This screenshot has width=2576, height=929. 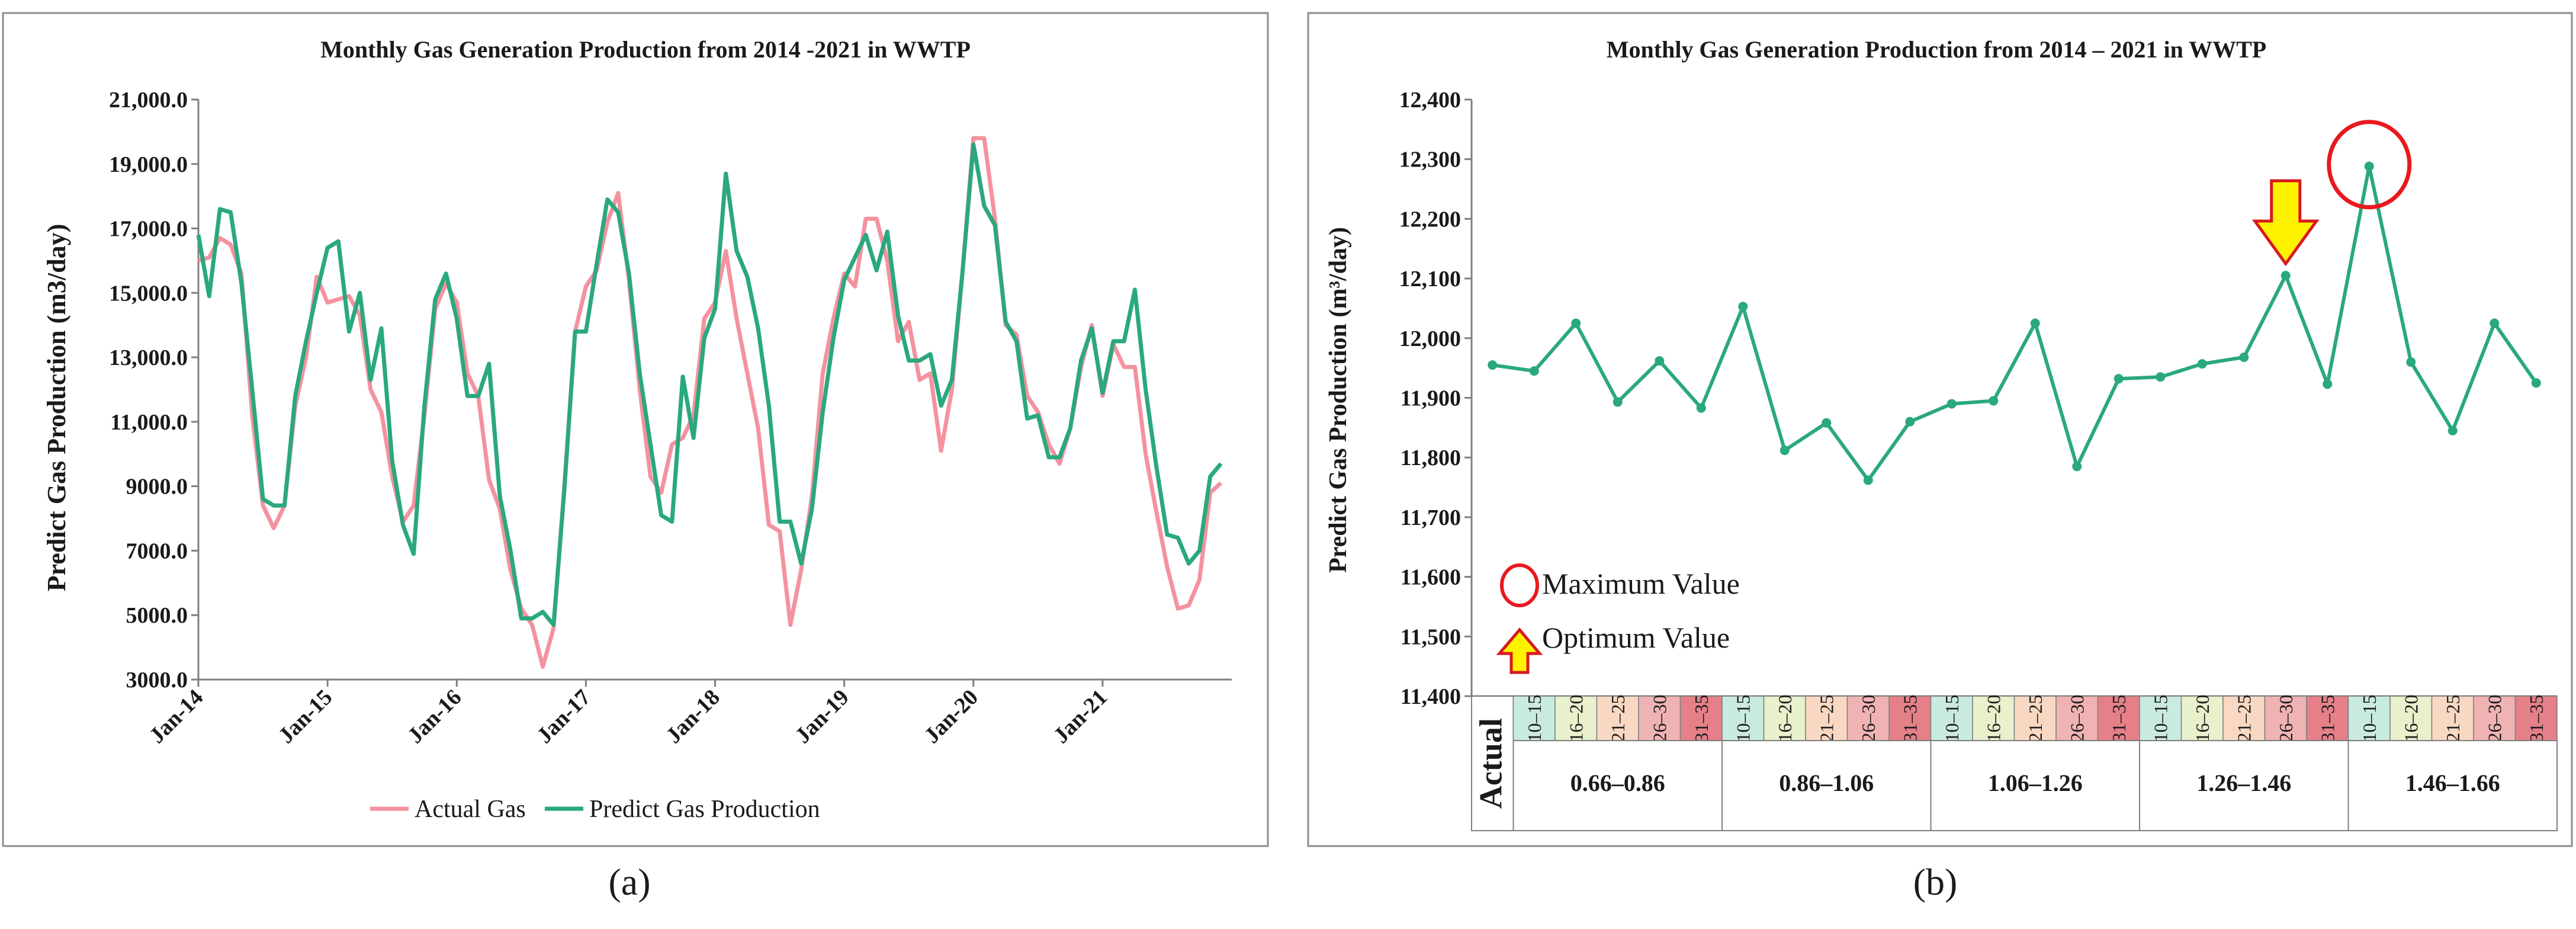 I want to click on legend-predict-label: Predict Gas Production, so click(x=704, y=809).